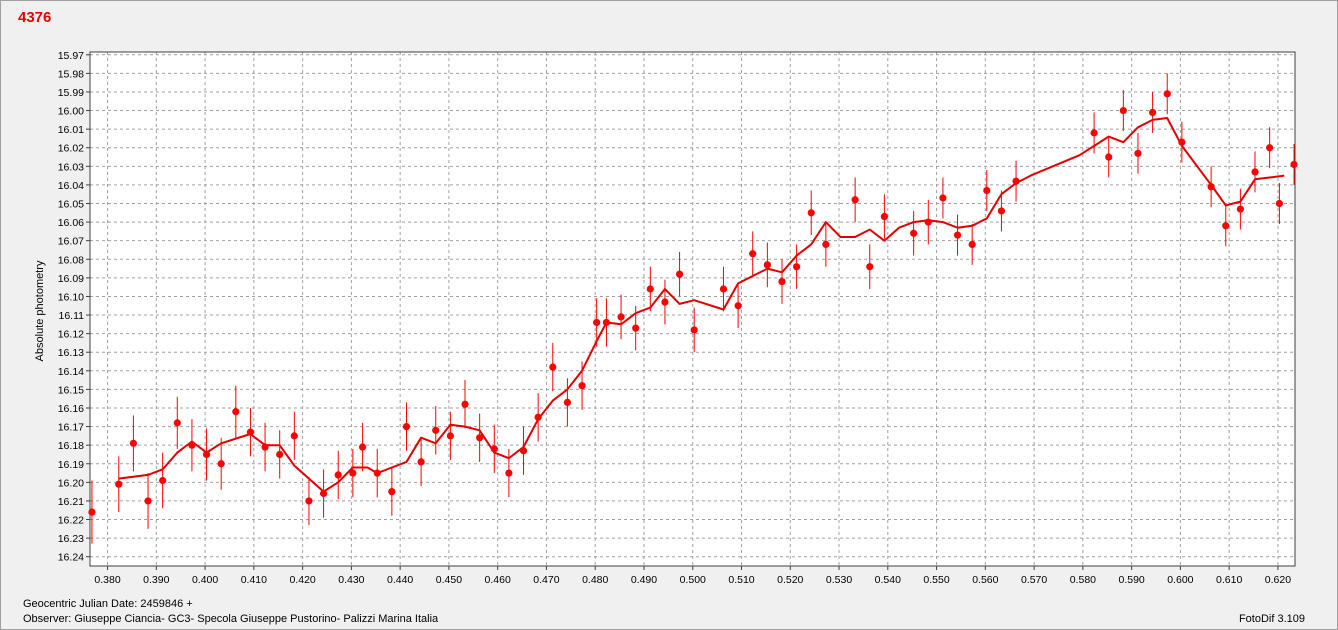  What do you see at coordinates (156, 580) in the screenshot?
I see `x-tick-label: 0.390` at bounding box center [156, 580].